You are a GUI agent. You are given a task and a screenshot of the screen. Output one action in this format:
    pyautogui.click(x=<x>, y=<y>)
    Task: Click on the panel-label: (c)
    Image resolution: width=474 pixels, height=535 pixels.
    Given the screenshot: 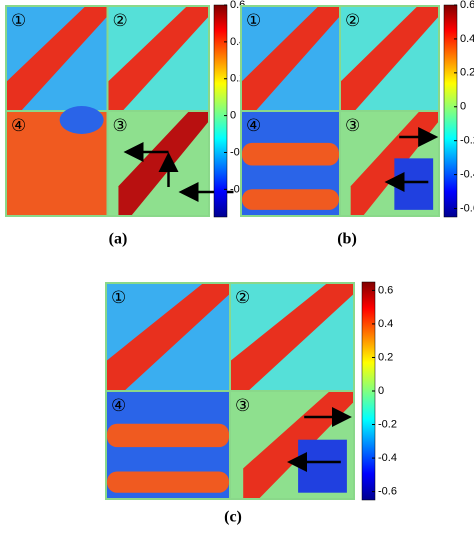 What is the action you would take?
    pyautogui.click(x=233, y=517)
    